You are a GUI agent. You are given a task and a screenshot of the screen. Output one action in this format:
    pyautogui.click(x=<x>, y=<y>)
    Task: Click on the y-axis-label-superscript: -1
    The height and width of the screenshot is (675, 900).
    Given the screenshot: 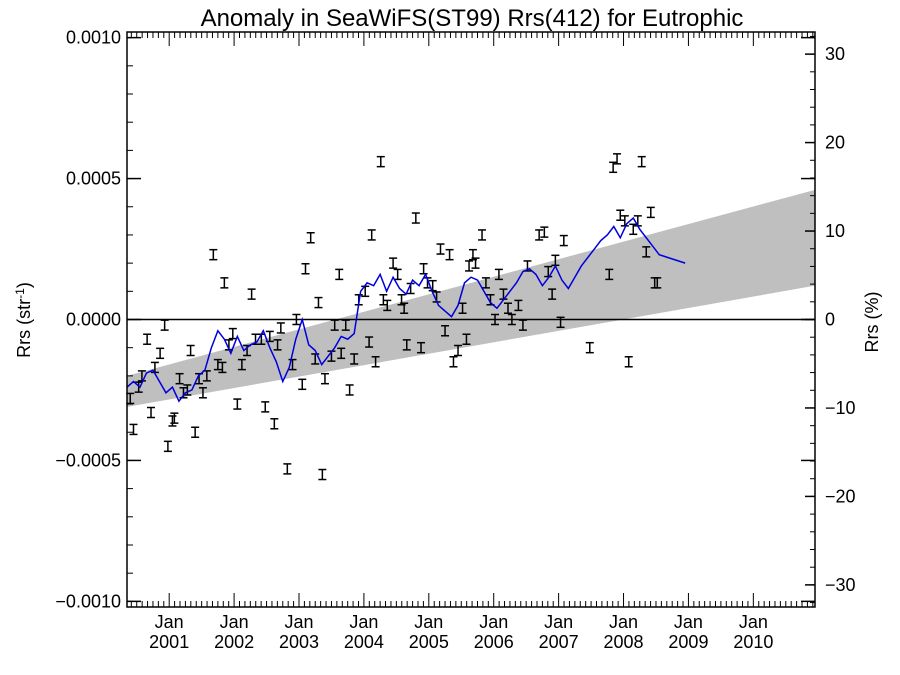 What is the action you would take?
    pyautogui.click(x=20, y=293)
    